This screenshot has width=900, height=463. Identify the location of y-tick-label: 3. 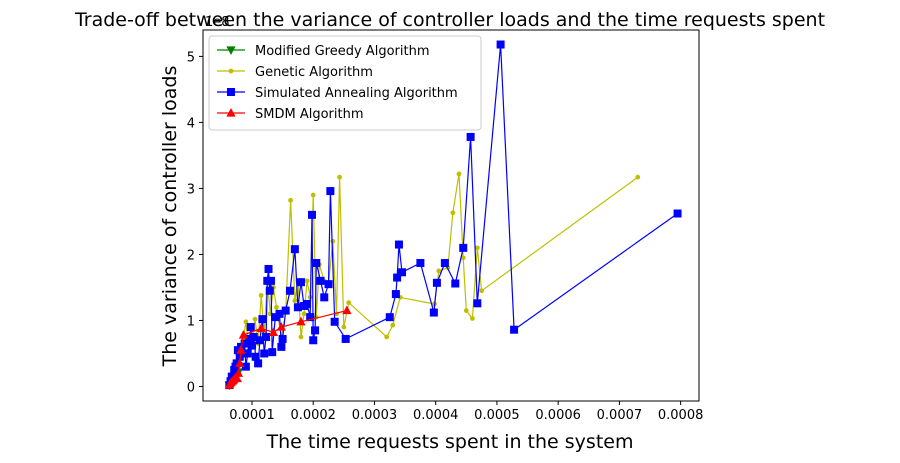
(191, 189).